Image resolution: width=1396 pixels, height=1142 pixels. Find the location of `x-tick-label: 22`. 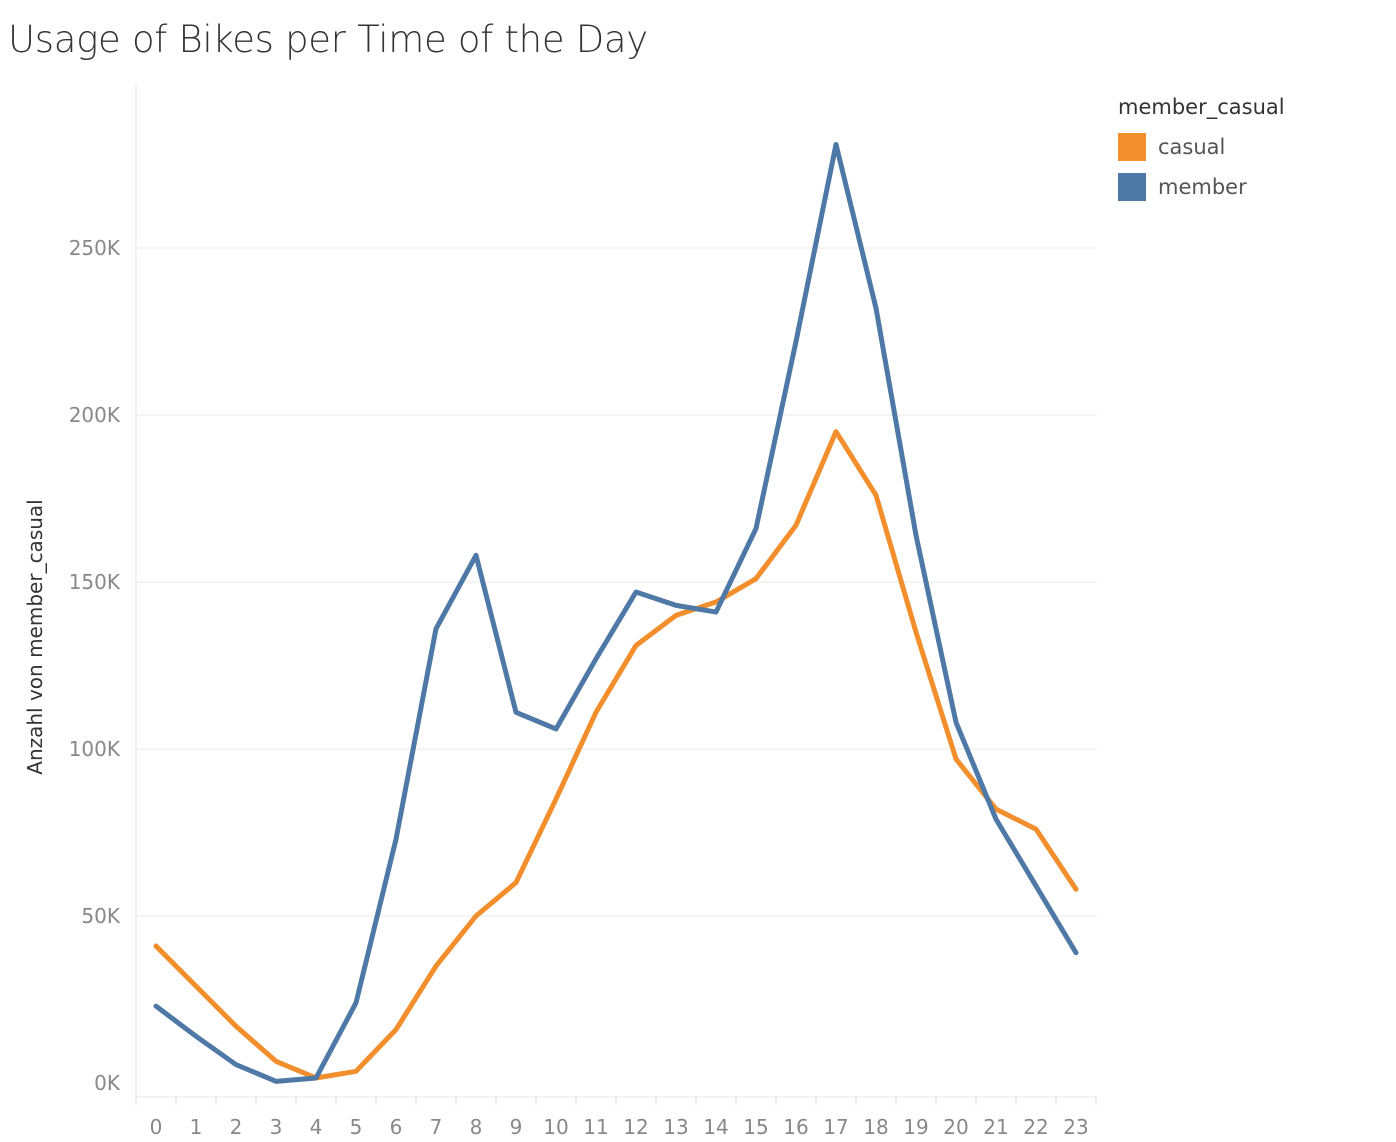

x-tick-label: 22 is located at coordinates (1035, 1127).